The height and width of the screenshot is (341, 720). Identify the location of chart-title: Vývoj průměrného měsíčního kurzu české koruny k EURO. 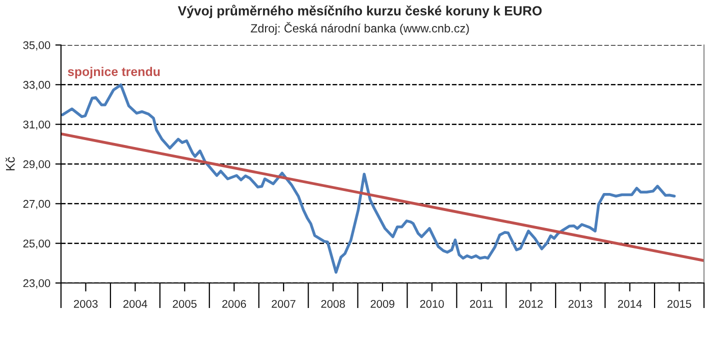
(360, 11).